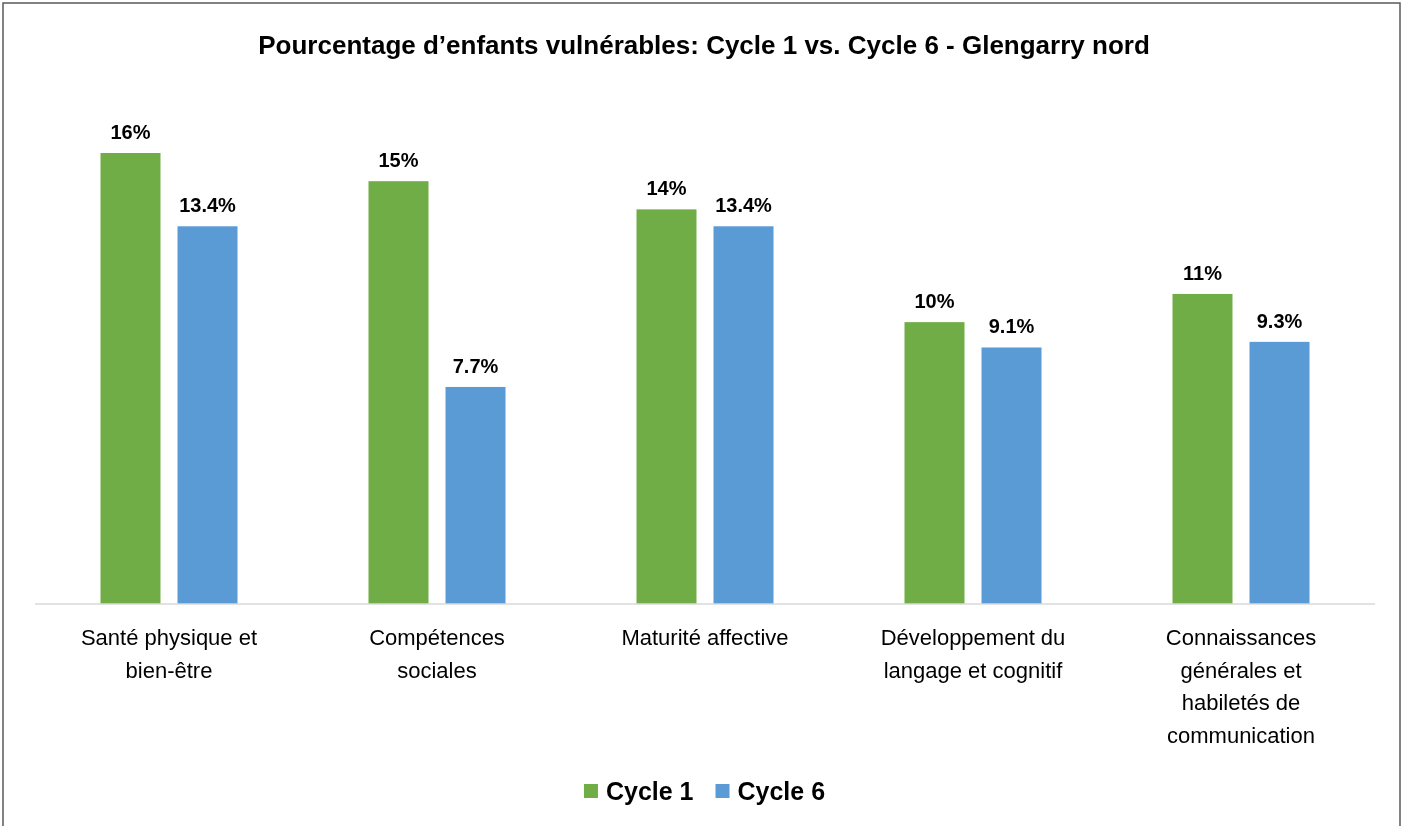 Image resolution: width=1409 pixels, height=826 pixels. What do you see at coordinates (475, 365) in the screenshot?
I see `data-label: 7.7%` at bounding box center [475, 365].